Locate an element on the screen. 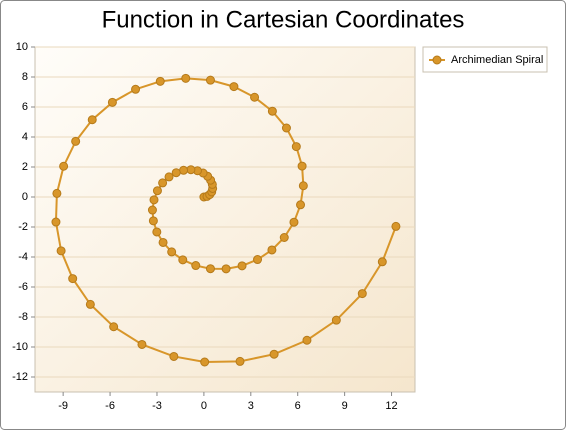 This screenshot has width=566, height=430. x-tick-label: -9 is located at coordinates (63, 406).